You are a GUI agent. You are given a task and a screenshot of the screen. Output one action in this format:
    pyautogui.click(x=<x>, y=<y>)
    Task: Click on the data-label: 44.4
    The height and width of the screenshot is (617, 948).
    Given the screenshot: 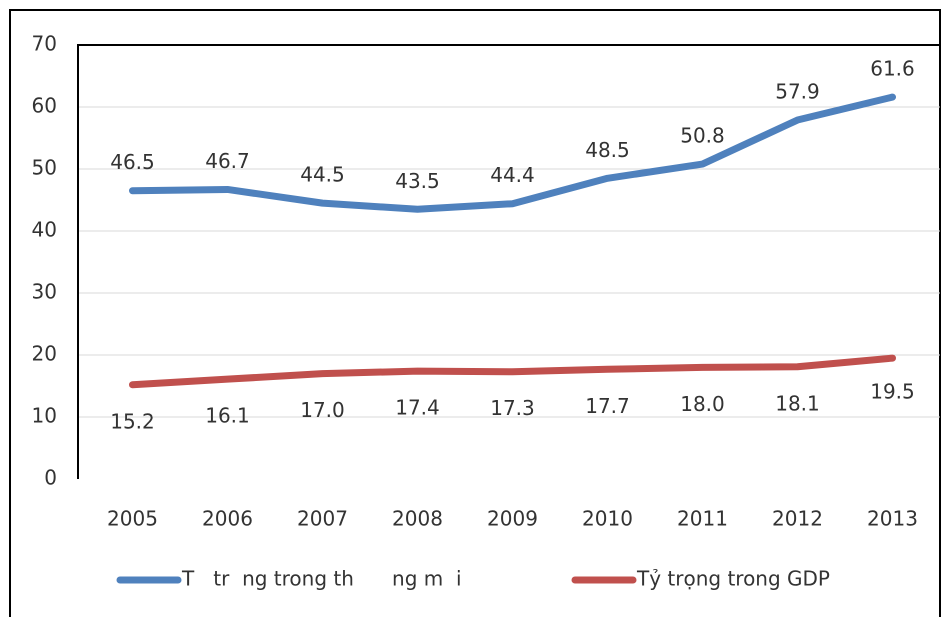 What is the action you would take?
    pyautogui.click(x=512, y=175)
    